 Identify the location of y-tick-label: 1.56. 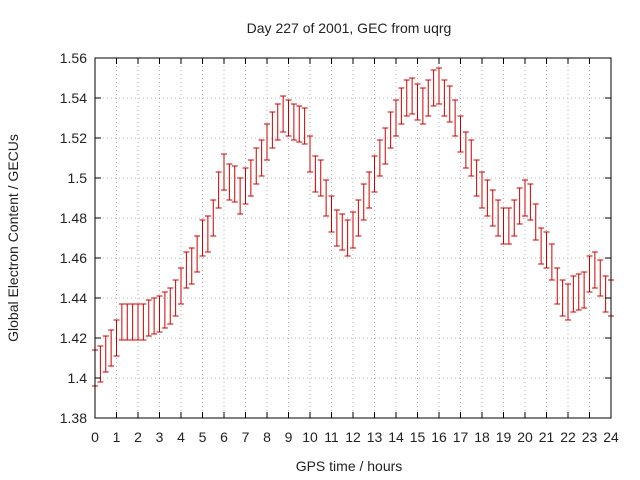
(73, 58).